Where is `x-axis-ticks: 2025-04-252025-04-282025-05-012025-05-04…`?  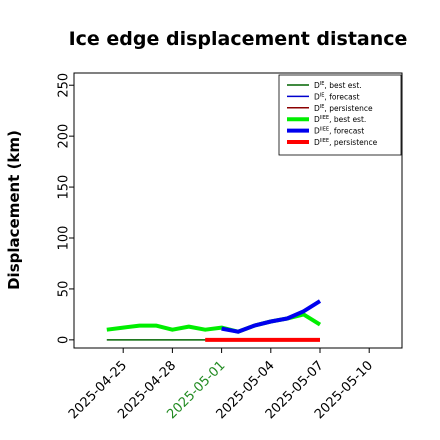 x-axis-ticks: 2025-04-252025-04-282025-05-012025-05-04… is located at coordinates (221, 385).